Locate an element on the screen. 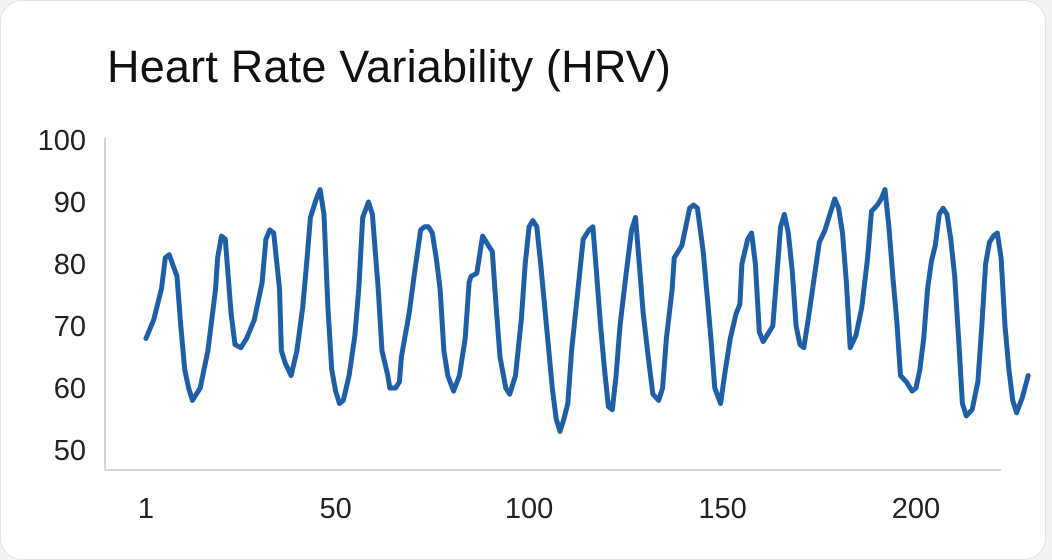 The image size is (1052, 560). y-tick-label: 90 is located at coordinates (70, 203).